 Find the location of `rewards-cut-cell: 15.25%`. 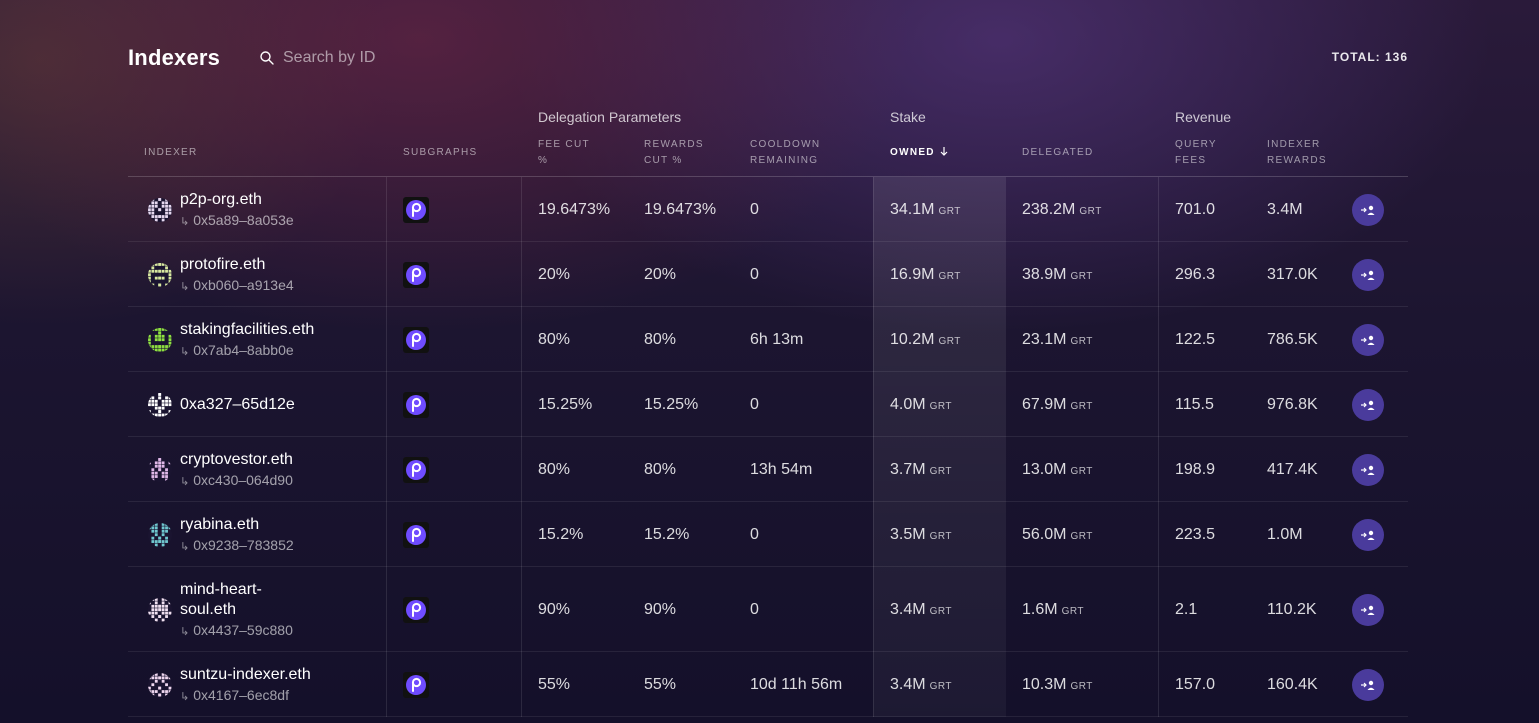

rewards-cut-cell: 15.25% is located at coordinates (671, 405).